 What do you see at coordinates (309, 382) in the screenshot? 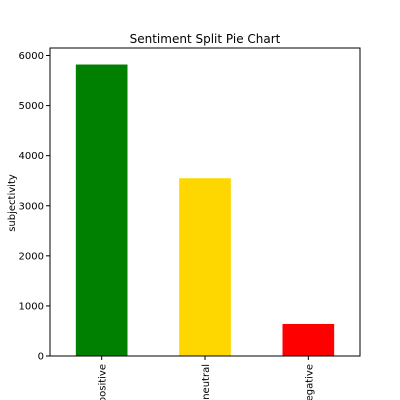
I see `x-tick-label: egative` at bounding box center [309, 382].